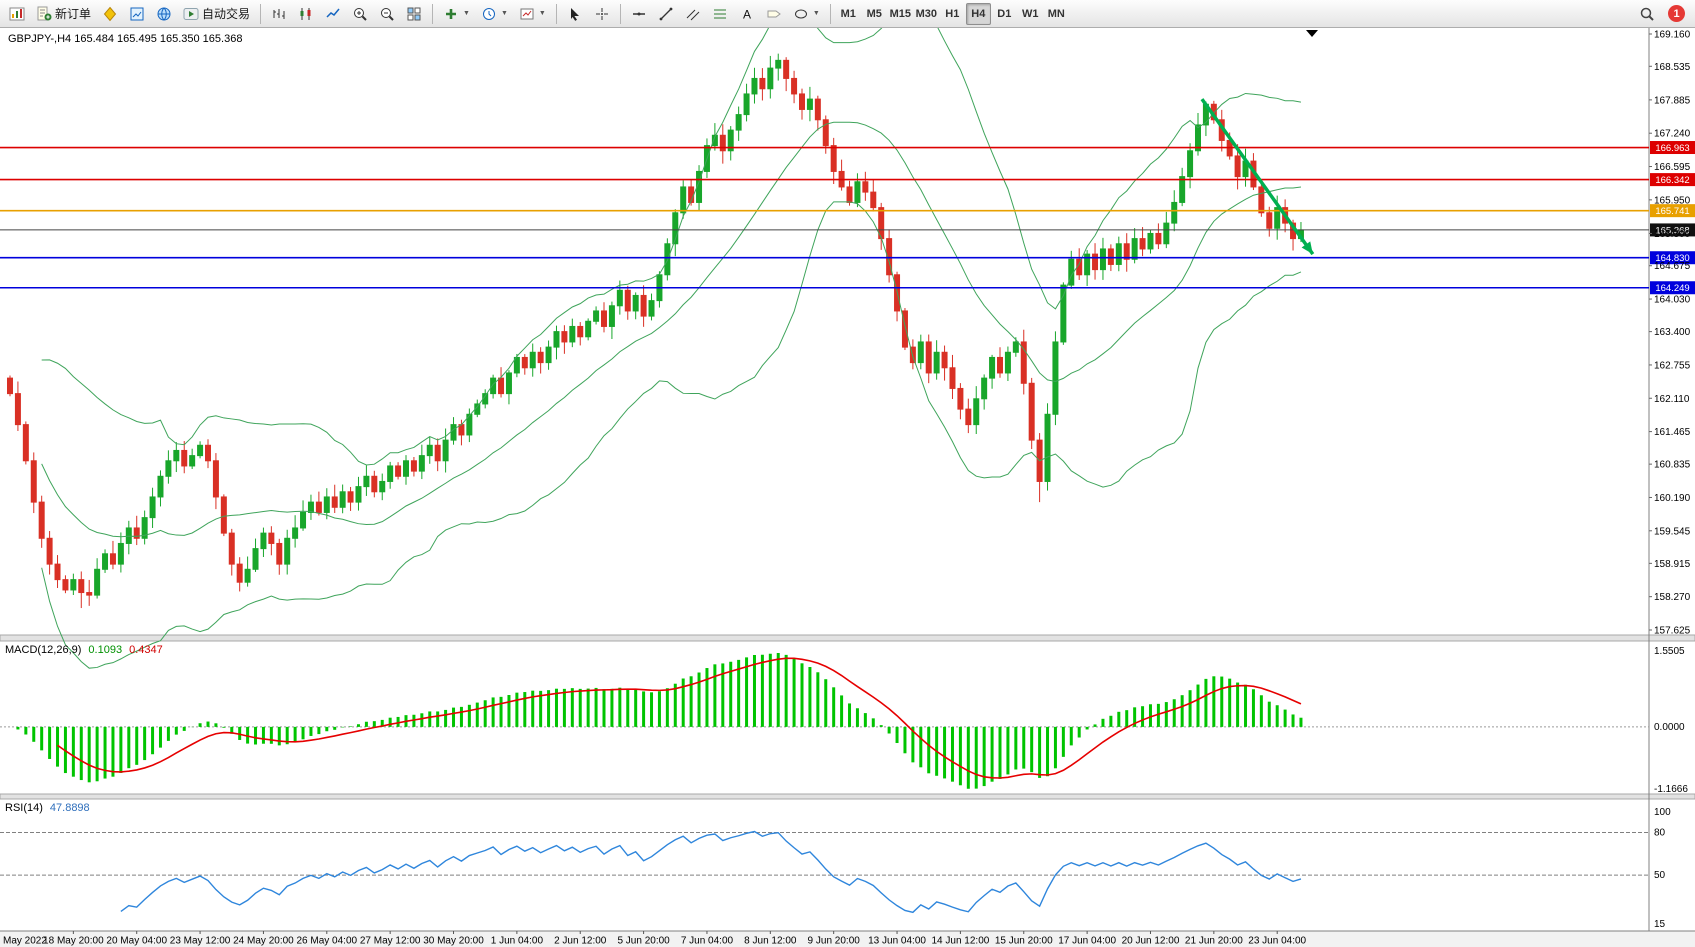  Describe the element at coordinates (1672, 288) in the screenshot. I see `svg-text: 164.249` at that location.